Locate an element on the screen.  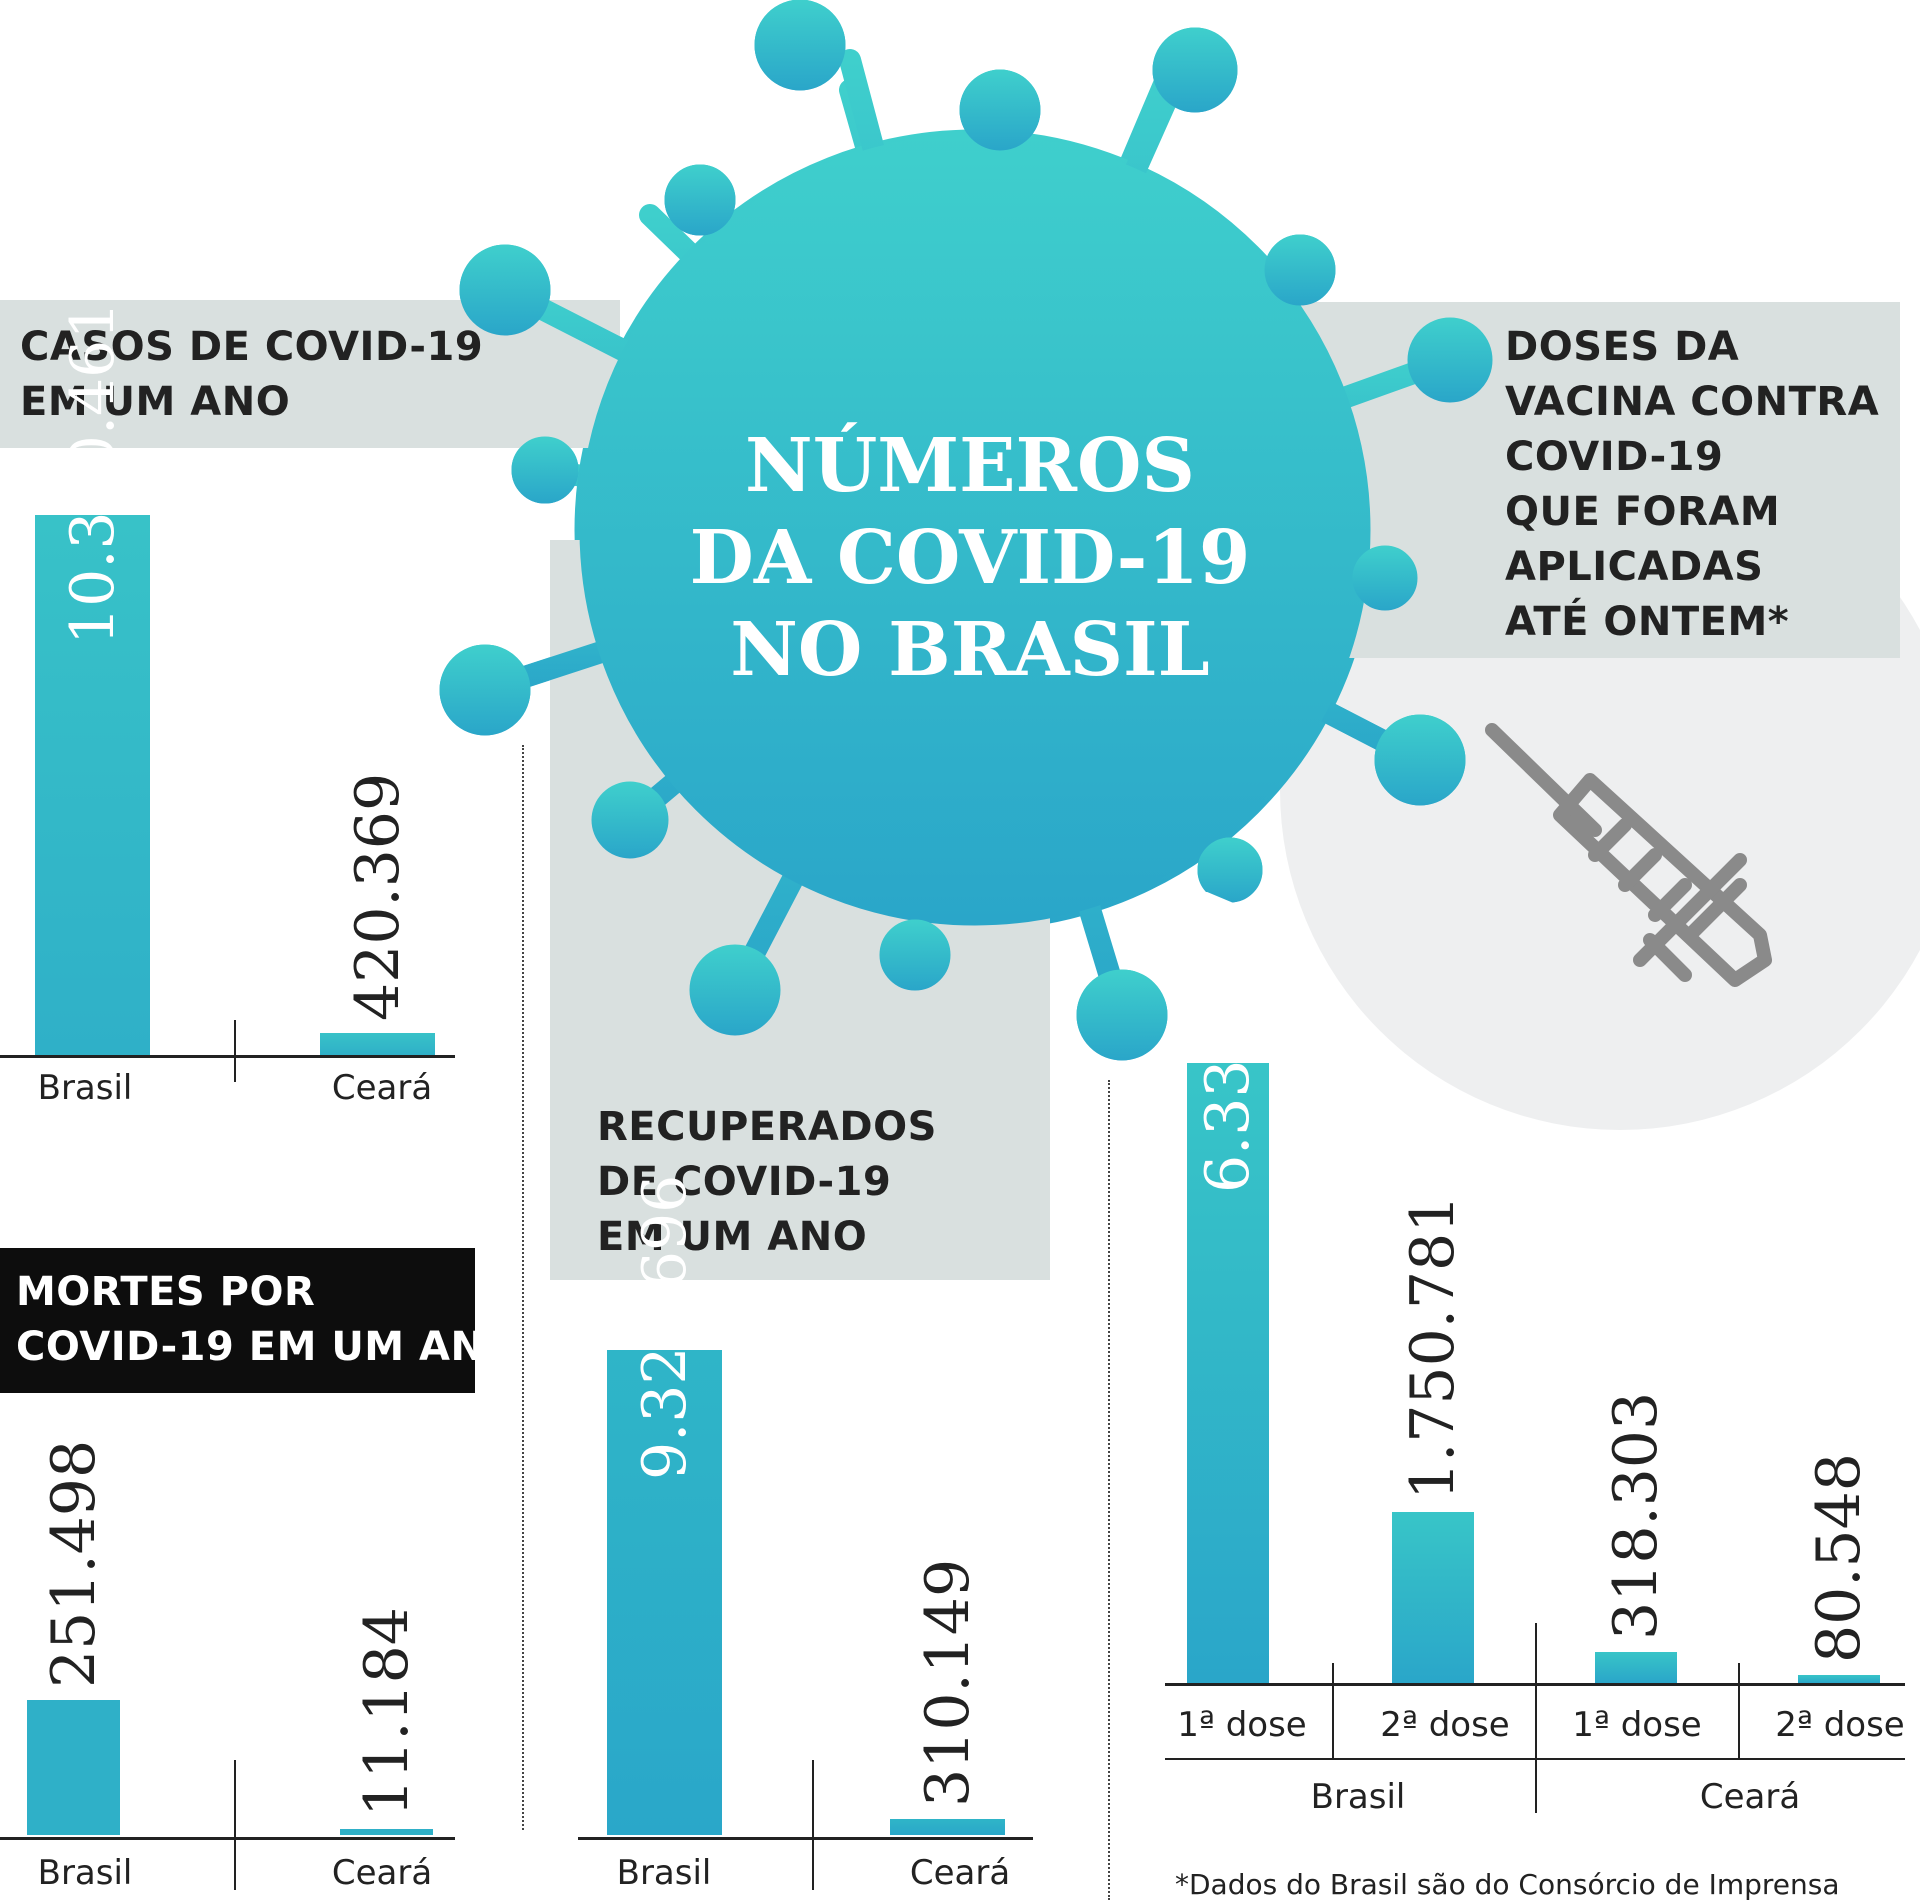
separator-left is located at coordinates (523, 1287).